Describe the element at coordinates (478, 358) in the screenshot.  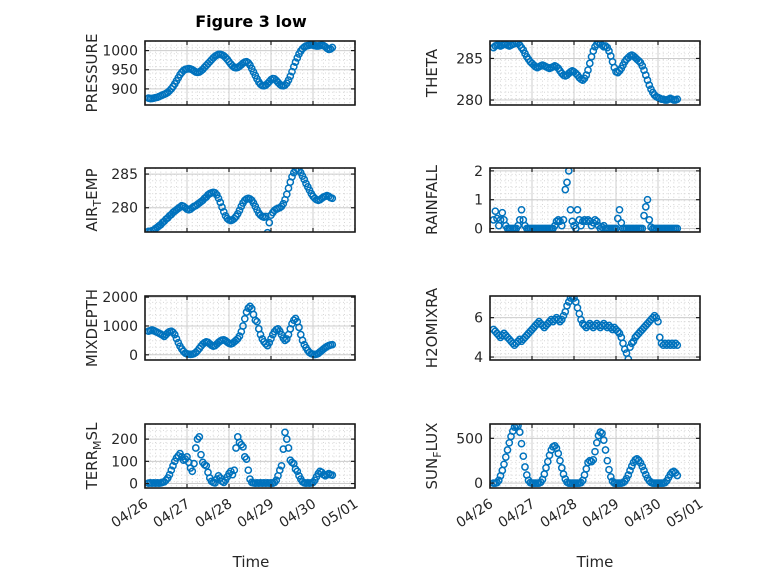
I see `svg-text: 4` at that location.